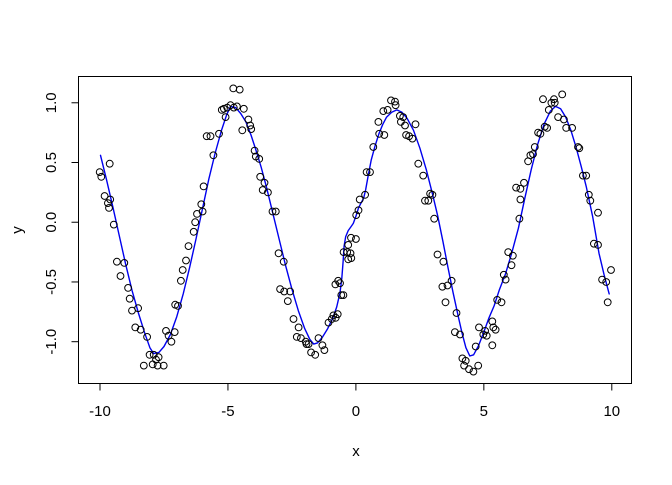 This screenshot has width=672, height=485. Describe the element at coordinates (51, 102) in the screenshot. I see `y-tick-label: 1.0` at that location.